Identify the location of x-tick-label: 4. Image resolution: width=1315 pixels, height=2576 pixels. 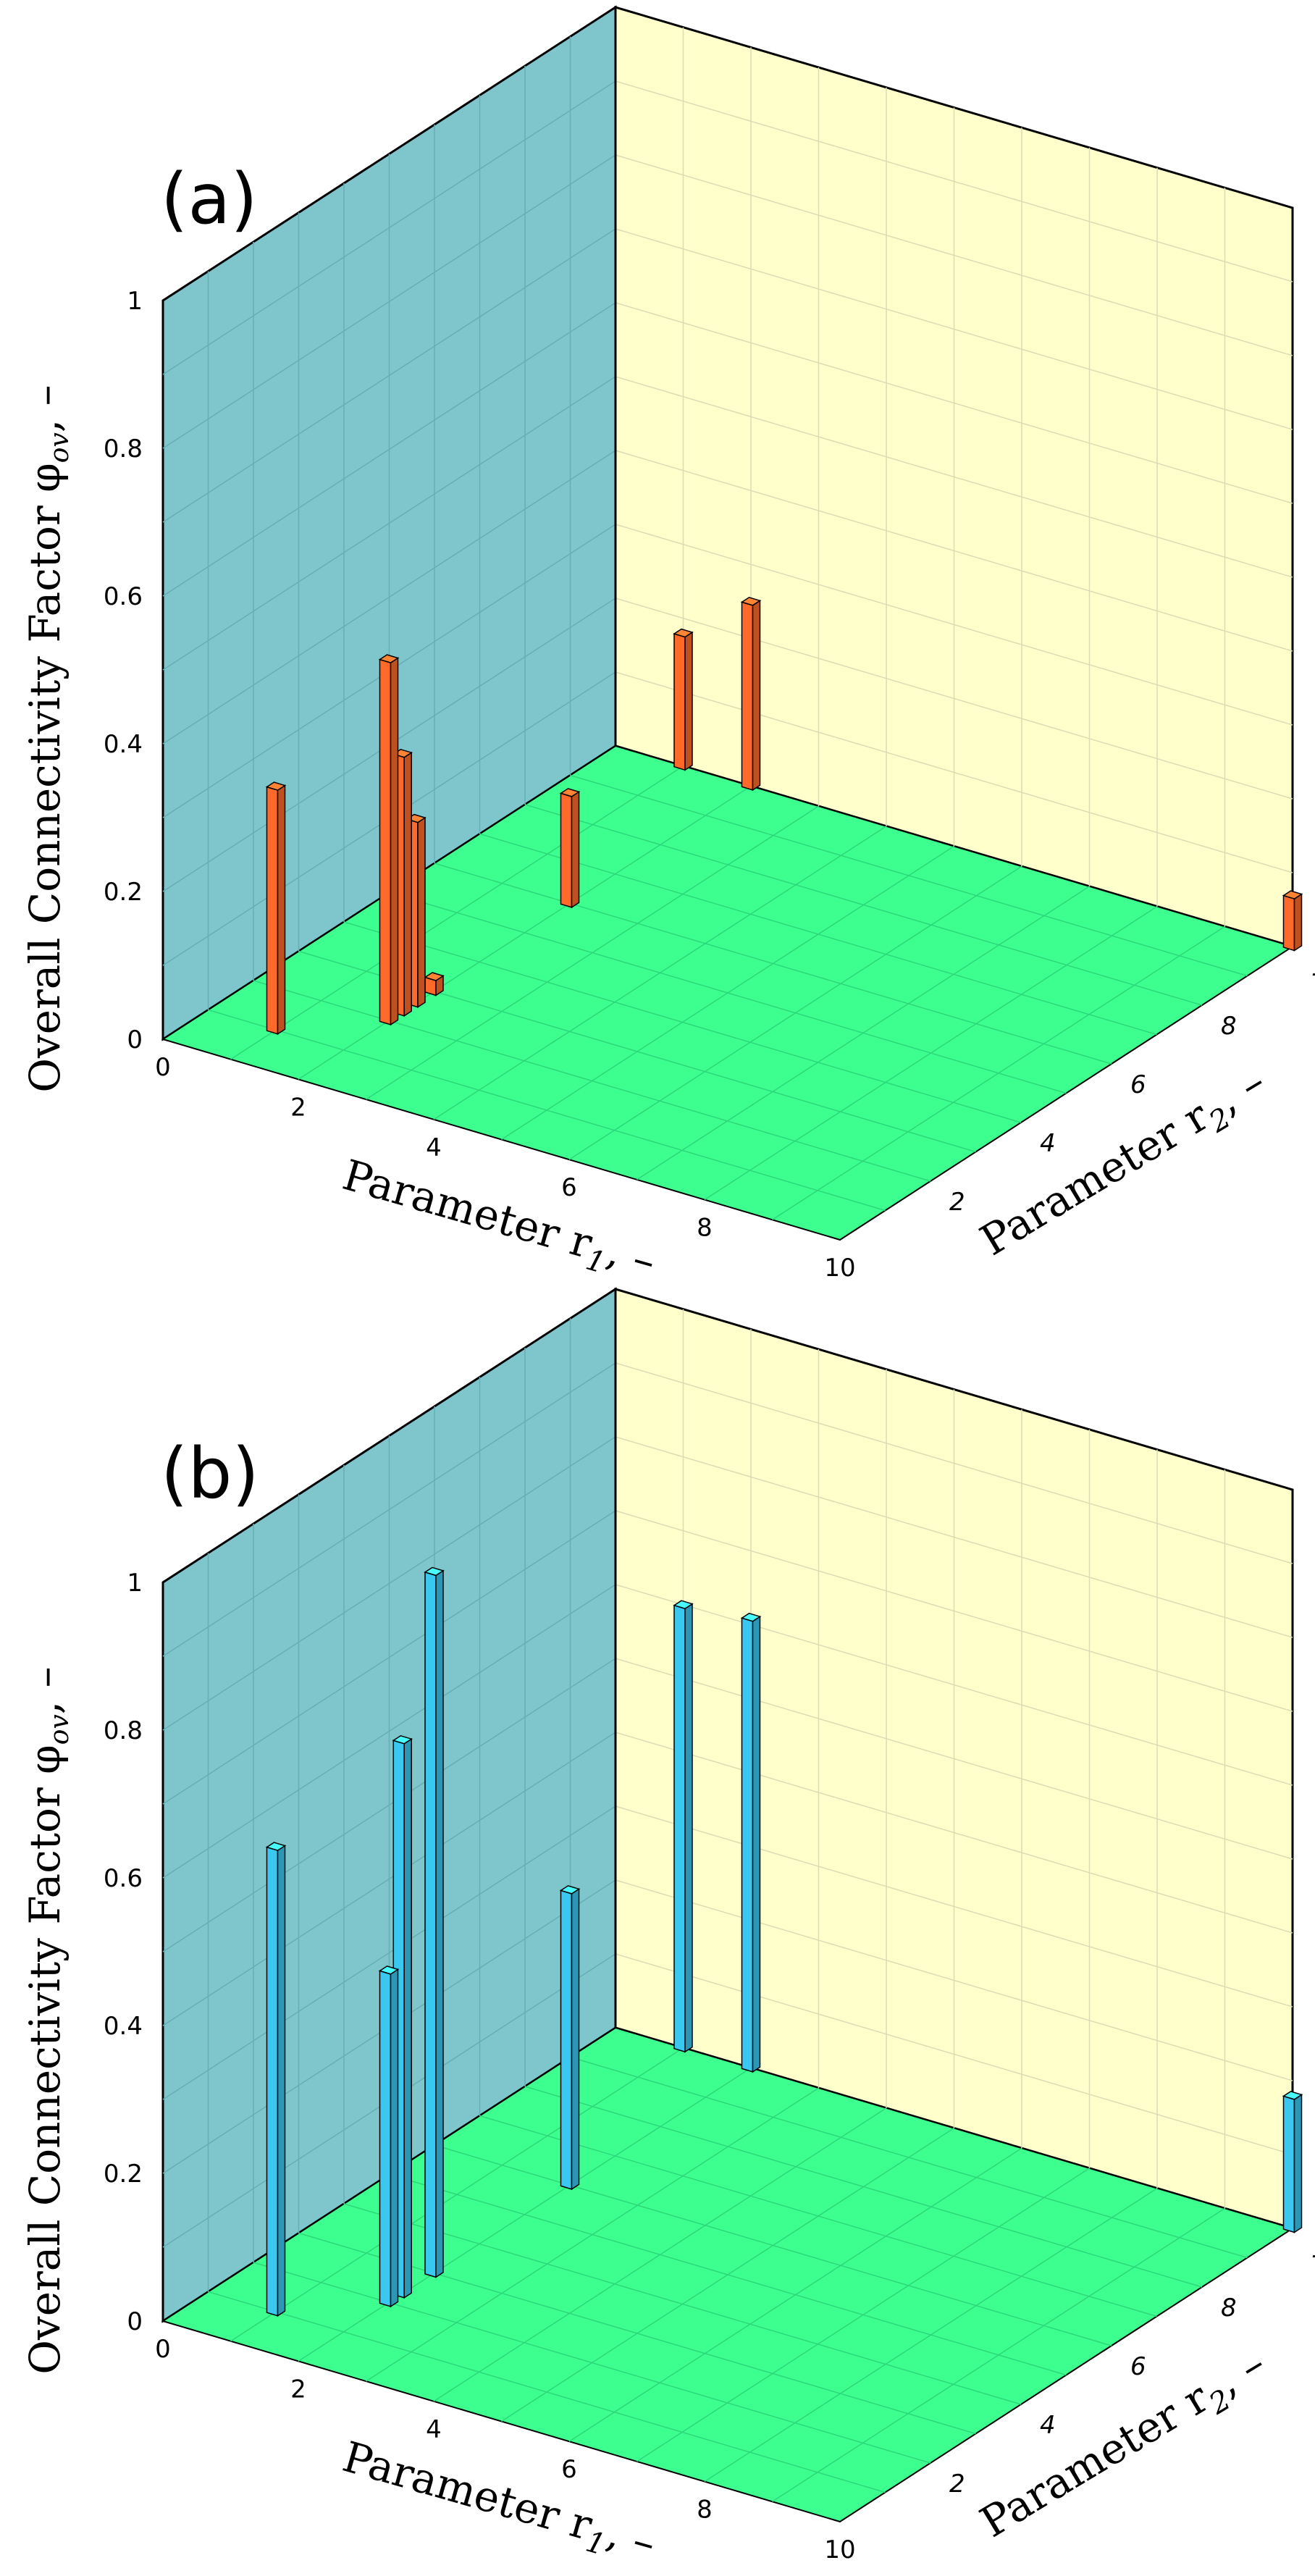
(434, 2429).